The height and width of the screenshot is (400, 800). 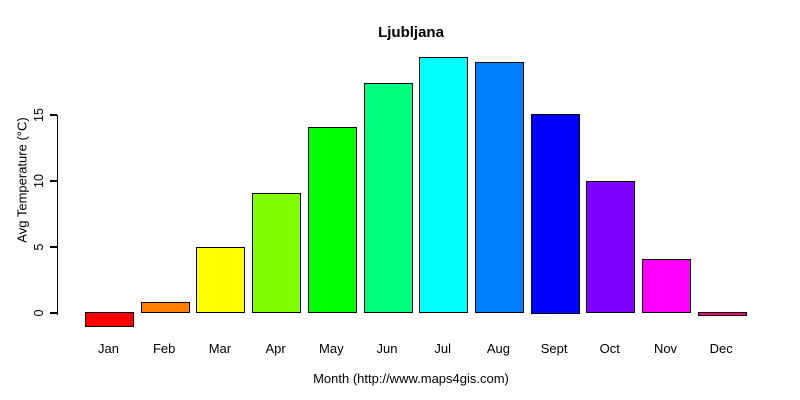 What do you see at coordinates (164, 348) in the screenshot?
I see `x-tick-label-feb: Feb` at bounding box center [164, 348].